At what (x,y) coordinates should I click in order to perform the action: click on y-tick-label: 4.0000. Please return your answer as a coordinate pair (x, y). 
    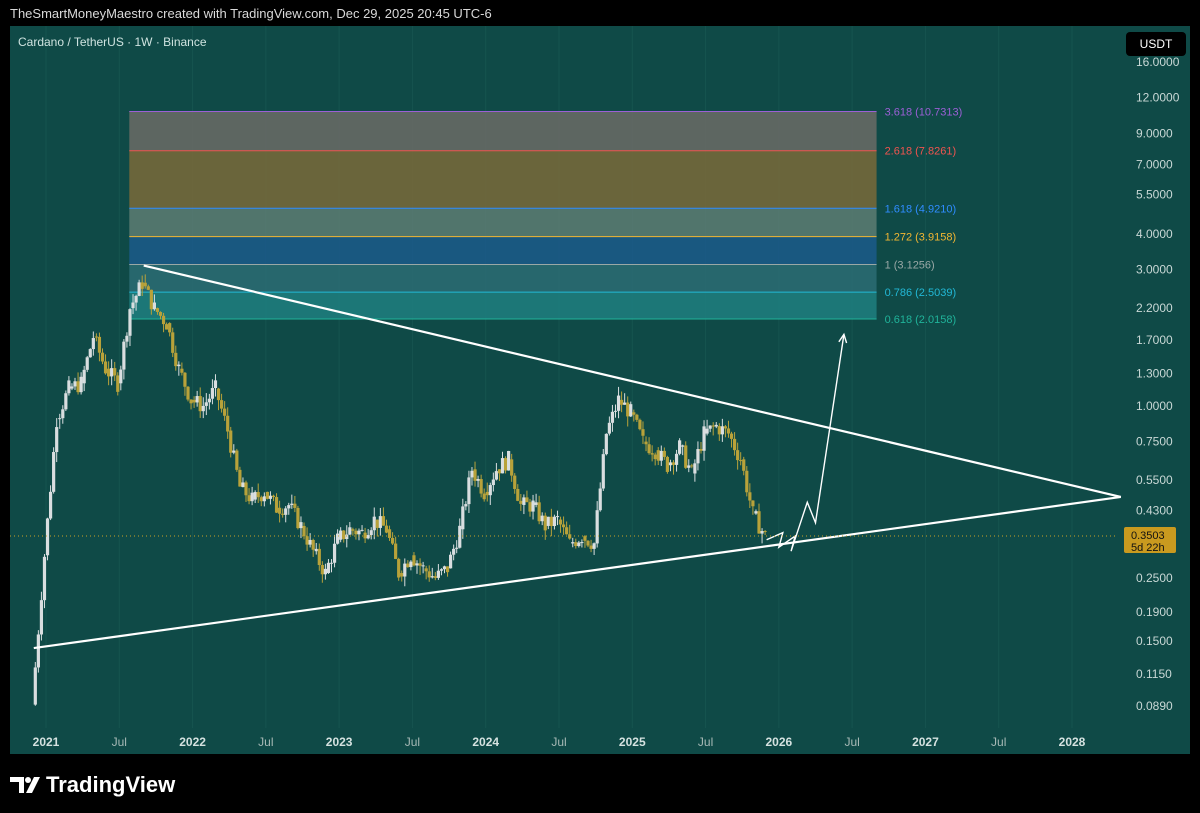
    Looking at the image, I should click on (1154, 234).